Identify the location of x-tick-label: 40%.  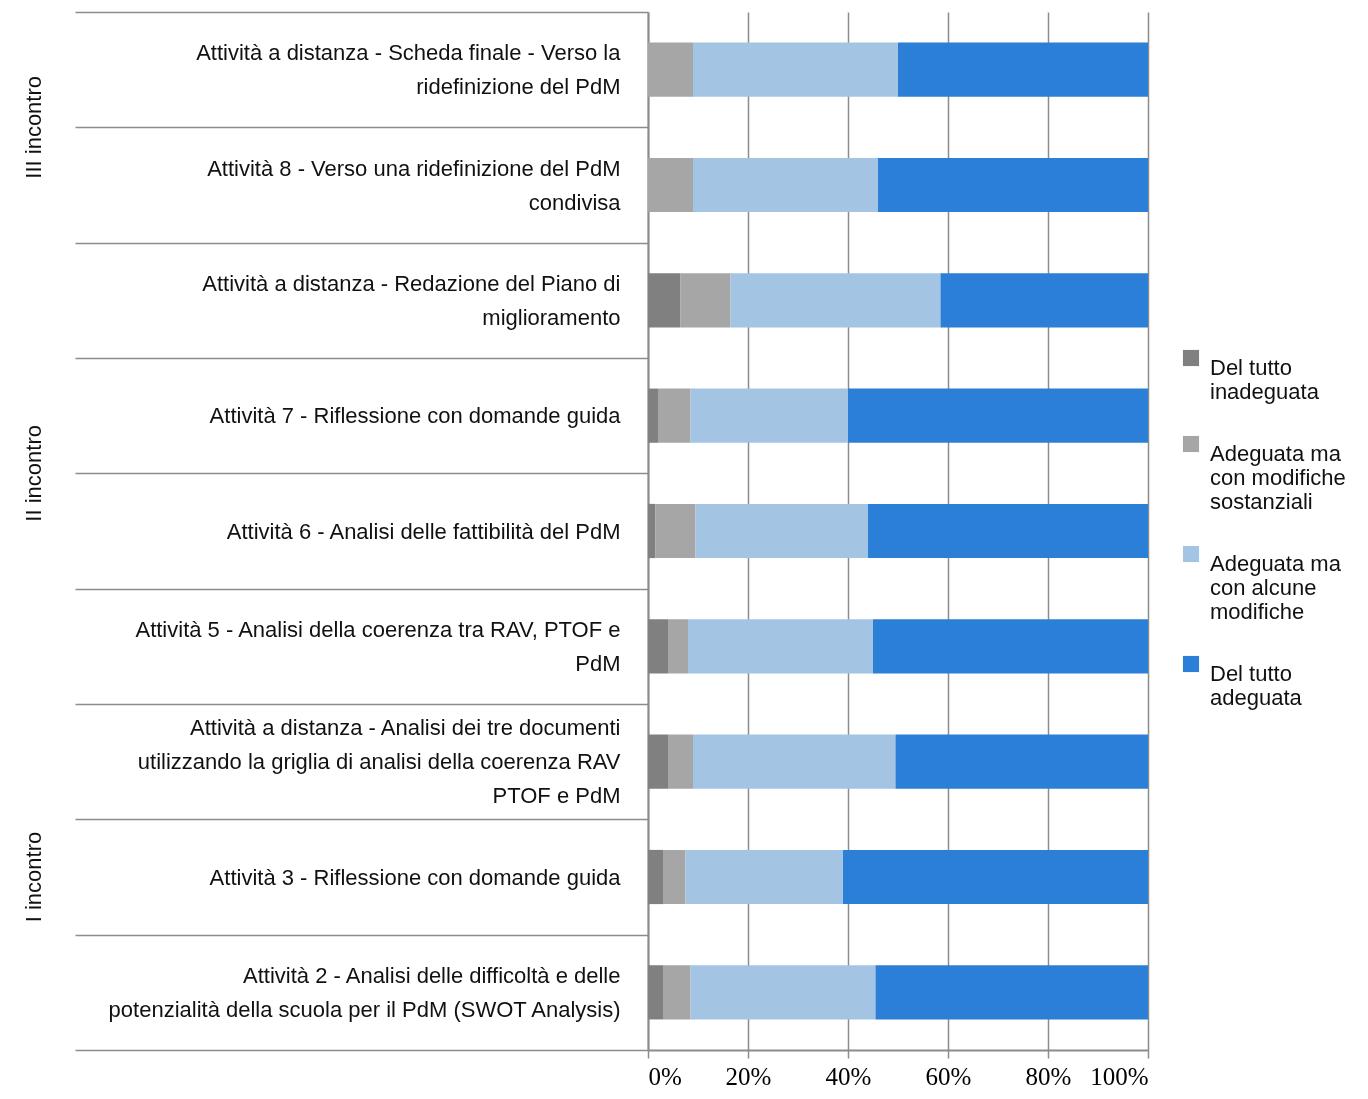
(848, 1076).